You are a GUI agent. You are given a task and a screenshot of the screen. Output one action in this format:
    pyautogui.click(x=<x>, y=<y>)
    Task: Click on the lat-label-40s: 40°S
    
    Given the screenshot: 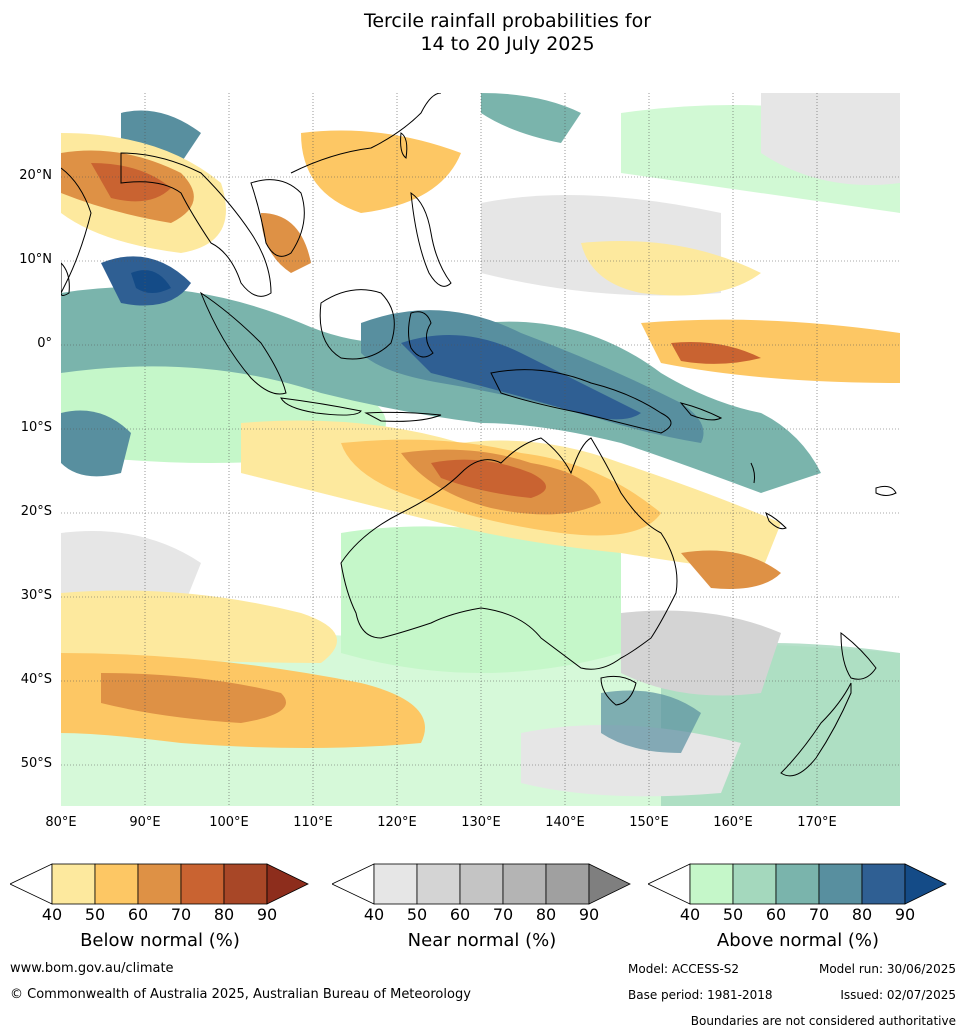 What is the action you would take?
    pyautogui.click(x=36, y=679)
    